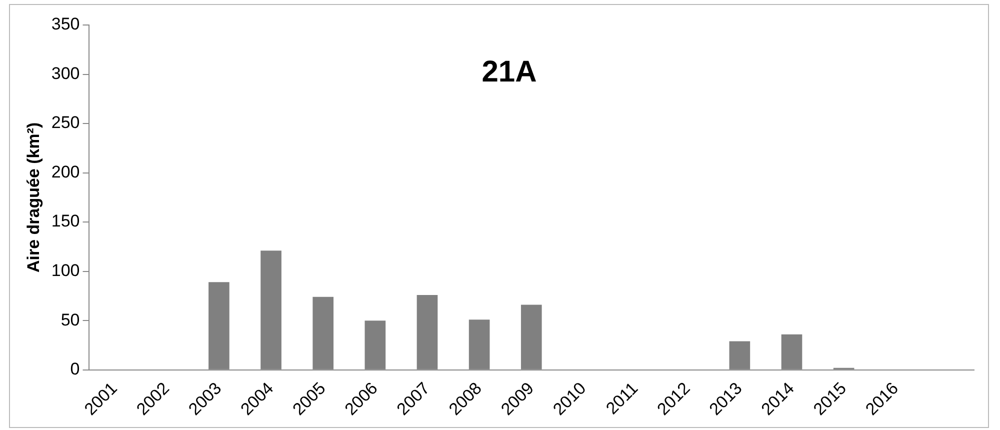 This screenshot has height=430, width=1000. What do you see at coordinates (65, 24) in the screenshot?
I see `y-tick-label: 350` at bounding box center [65, 24].